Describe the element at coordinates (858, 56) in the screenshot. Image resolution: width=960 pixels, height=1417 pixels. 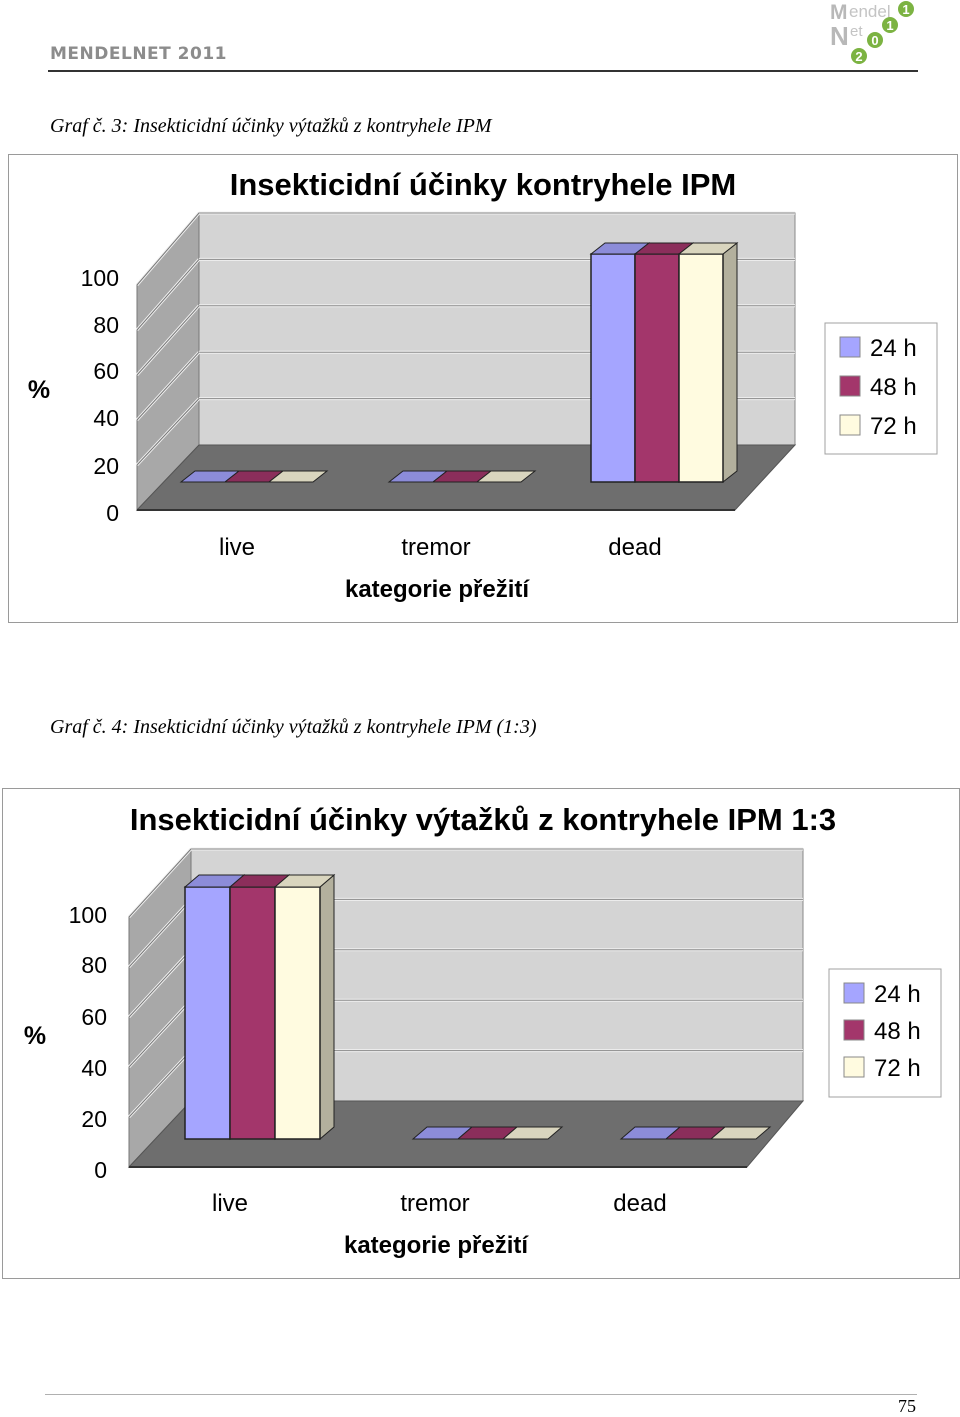
I see `svg-text: 2` at that location.